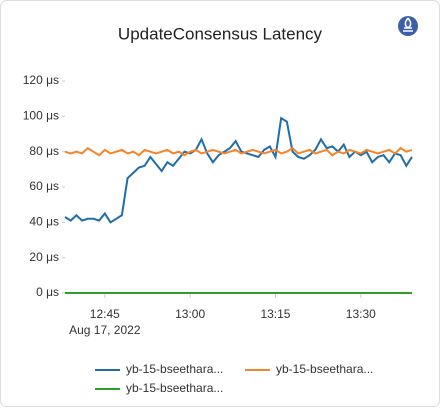 The width and height of the screenshot is (440, 412). What do you see at coordinates (44, 222) in the screenshot?
I see `y-tick-label: 40 μs` at bounding box center [44, 222].